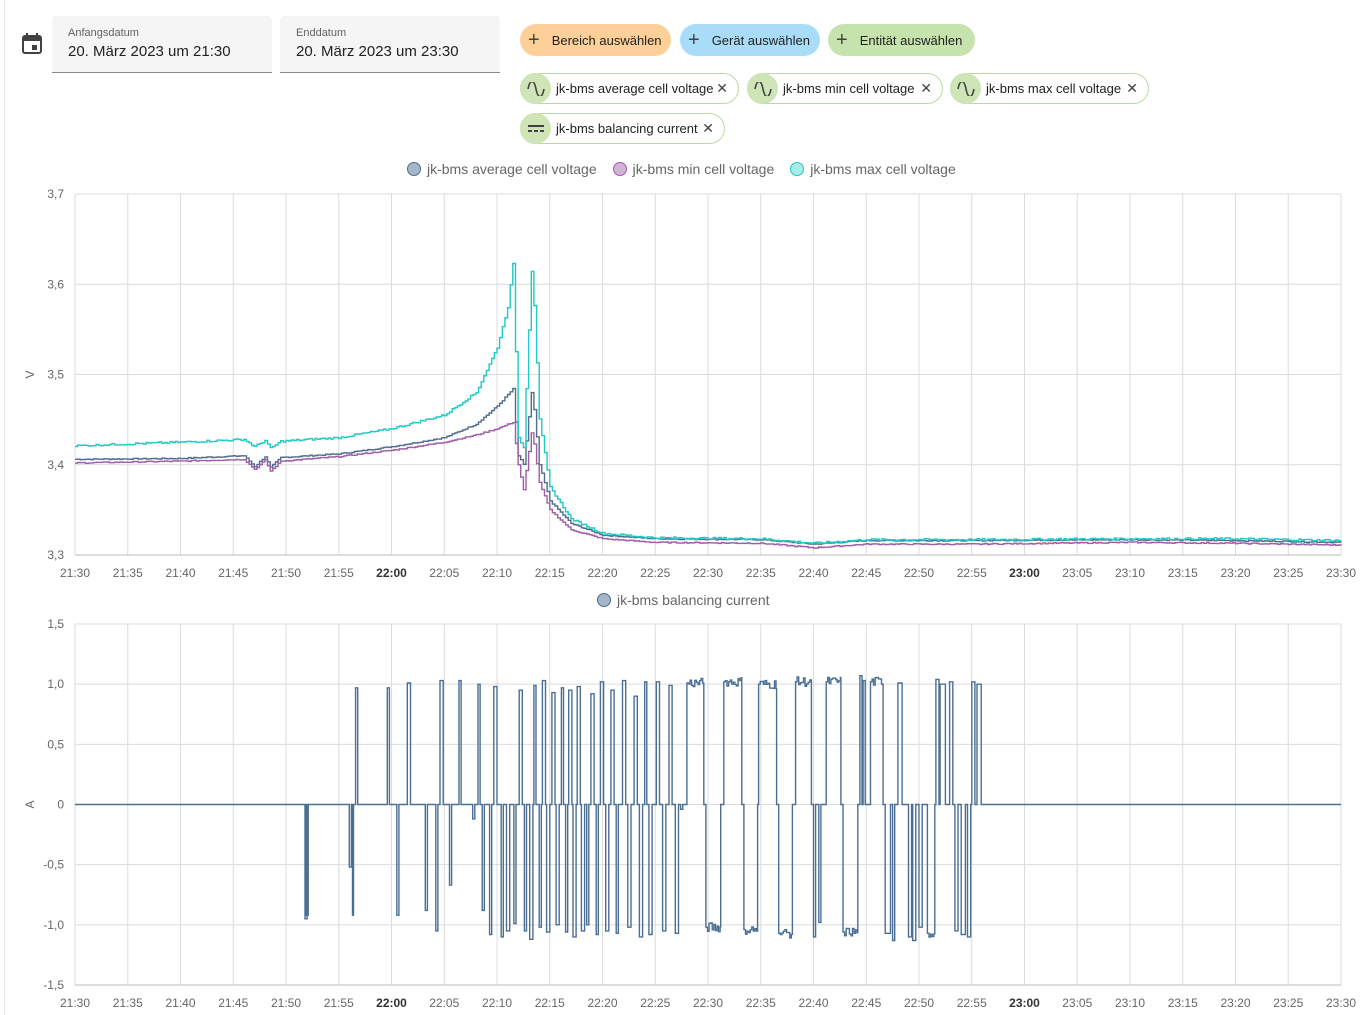  What do you see at coordinates (53, 925) in the screenshot?
I see `y-tick-label: -1,0` at bounding box center [53, 925].